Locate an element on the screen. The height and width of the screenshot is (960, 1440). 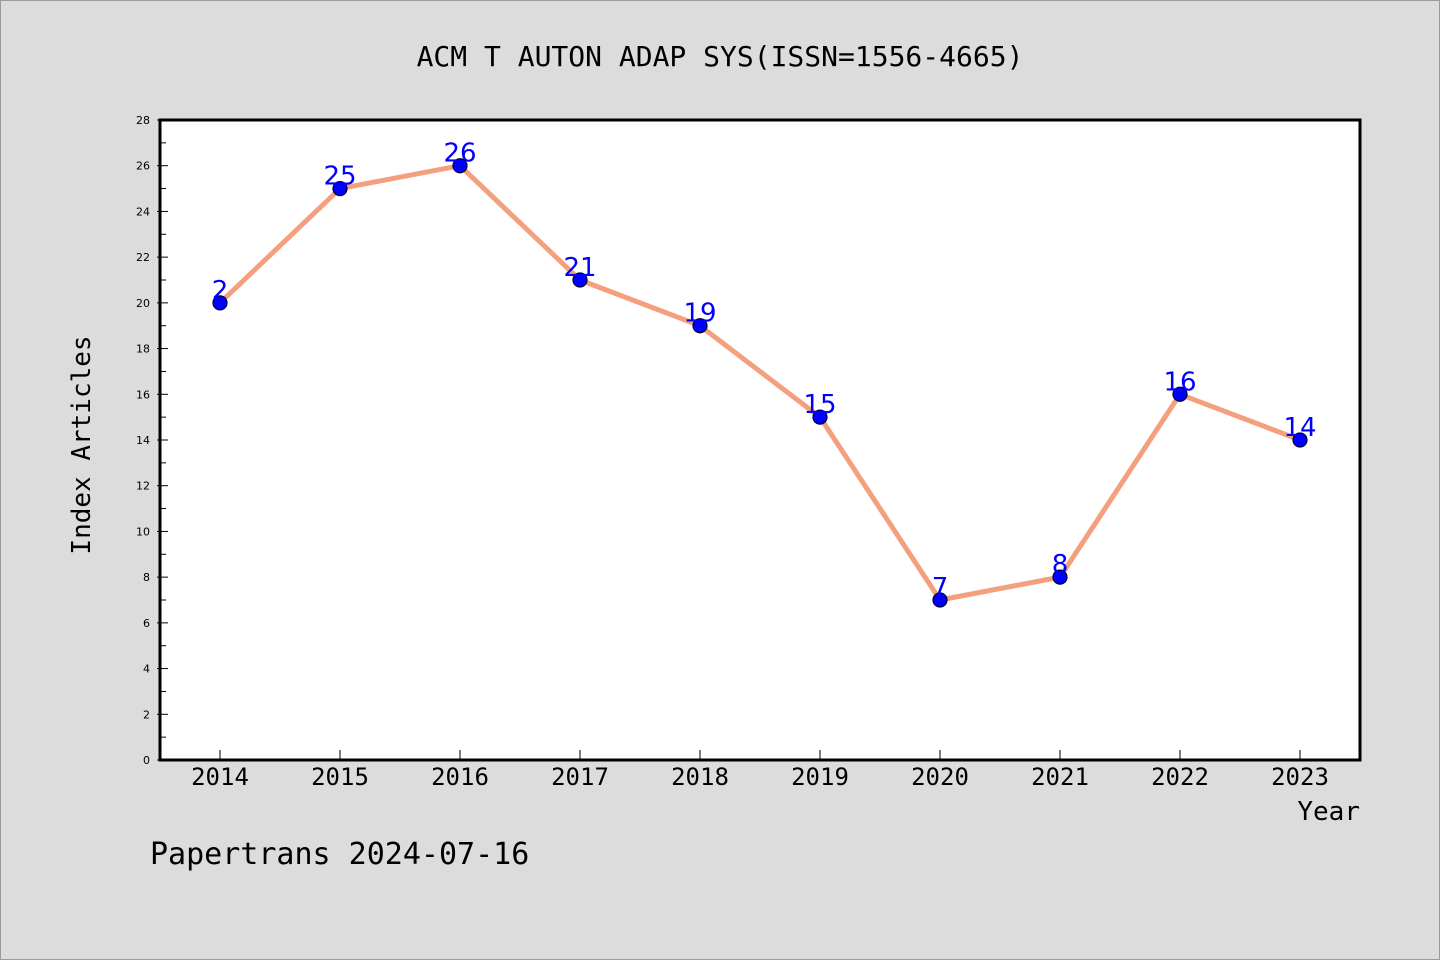
x-tick-label: 2017 is located at coordinates (580, 777).